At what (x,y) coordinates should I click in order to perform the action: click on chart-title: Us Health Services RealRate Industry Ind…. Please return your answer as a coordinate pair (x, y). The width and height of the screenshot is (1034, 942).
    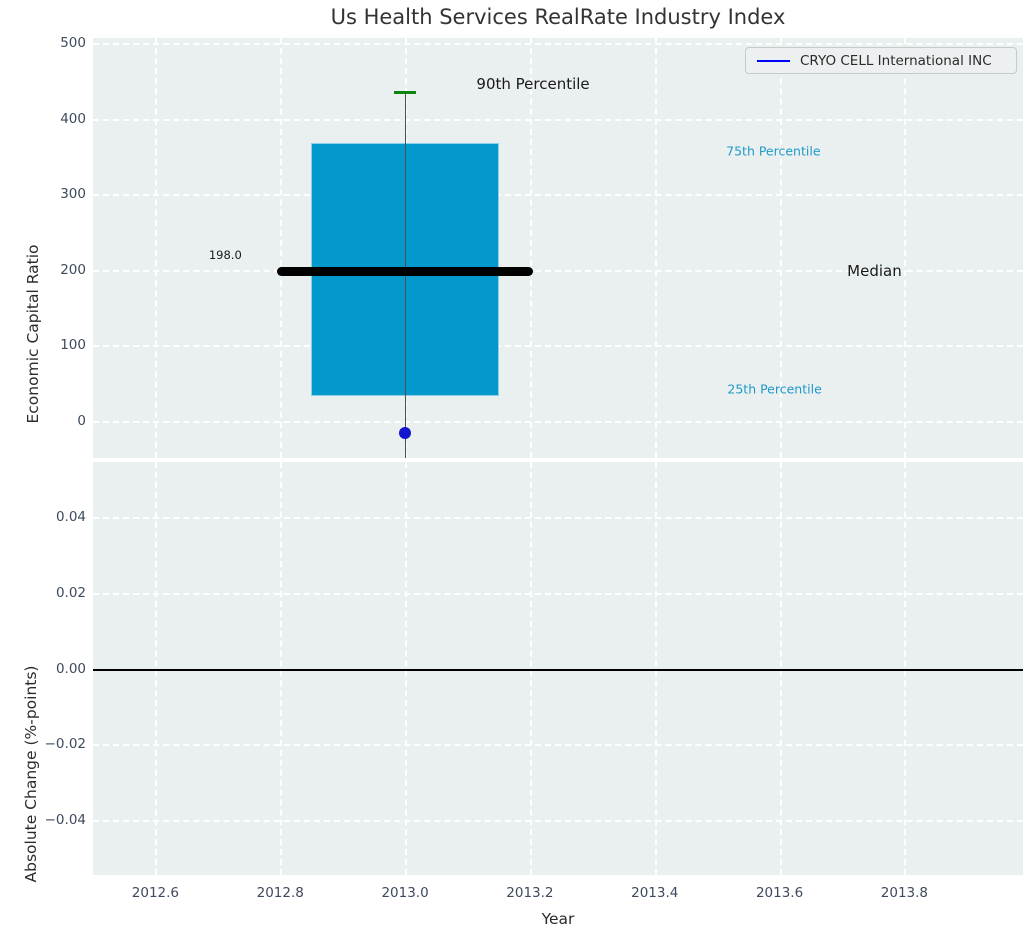
    Looking at the image, I should click on (558, 17).